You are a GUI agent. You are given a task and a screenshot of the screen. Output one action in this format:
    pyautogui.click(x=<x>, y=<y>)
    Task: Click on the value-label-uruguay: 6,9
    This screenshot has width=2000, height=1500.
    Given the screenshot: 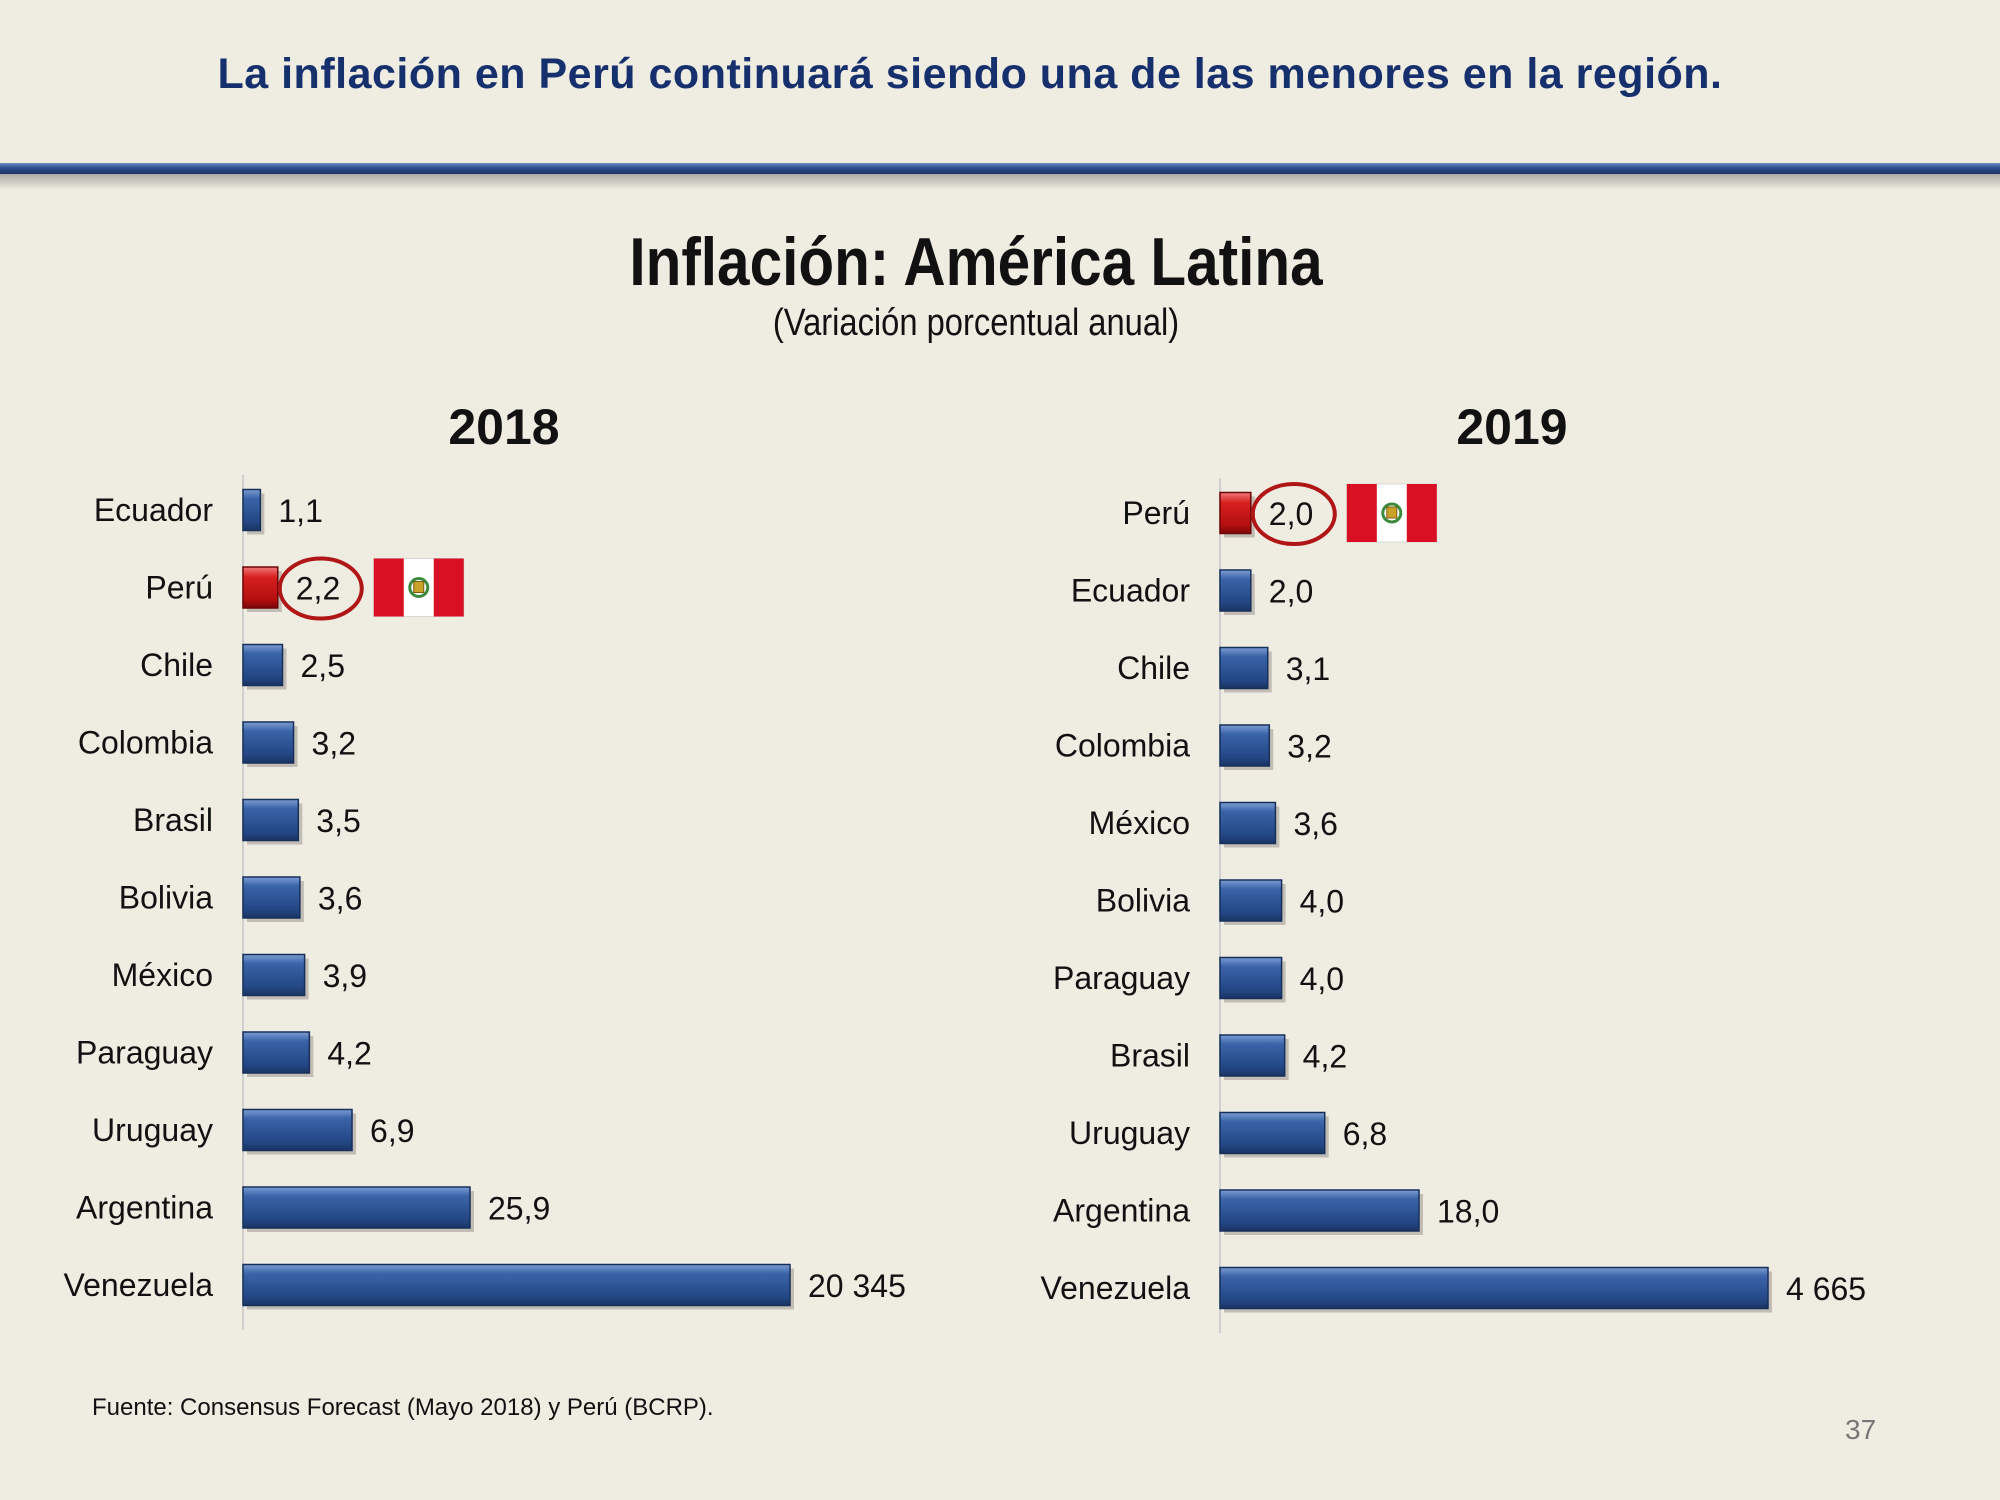 What is the action you would take?
    pyautogui.click(x=392, y=1131)
    